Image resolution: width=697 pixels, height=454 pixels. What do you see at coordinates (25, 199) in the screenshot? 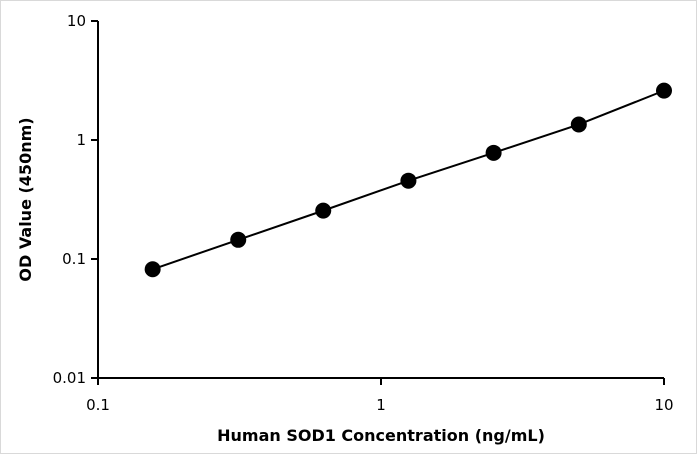
I see `y-axis-title: OD Value (450nm)` at bounding box center [25, 199].